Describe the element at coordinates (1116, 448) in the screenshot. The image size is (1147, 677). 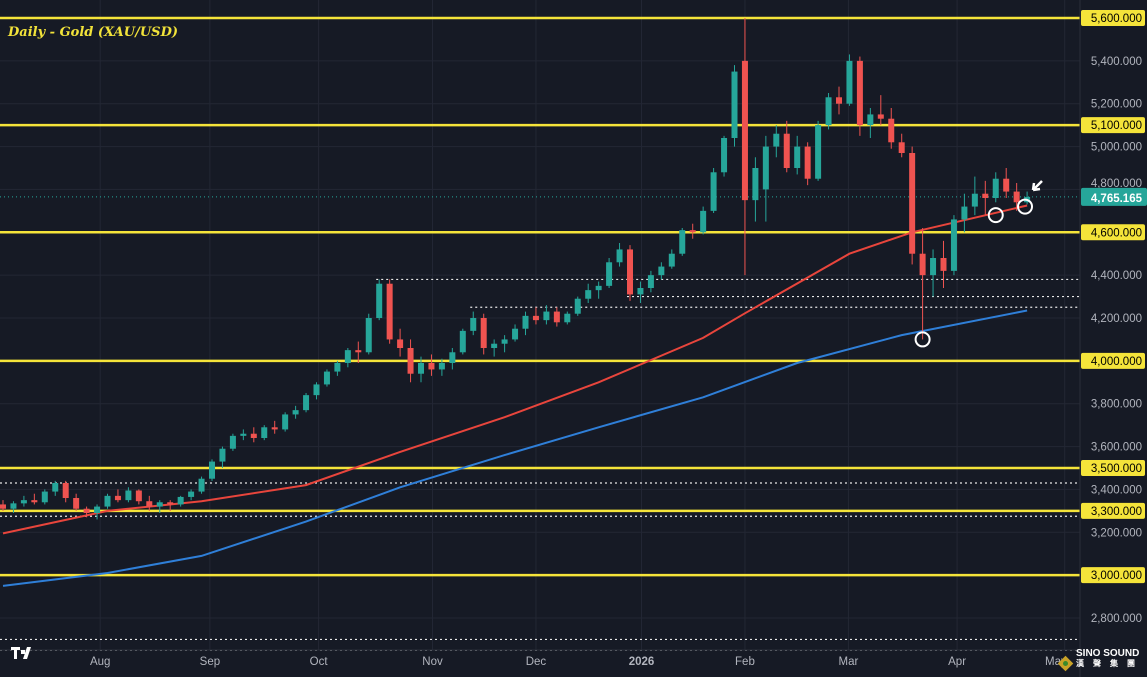
I see `price-tick-label: 3,600.000` at that location.